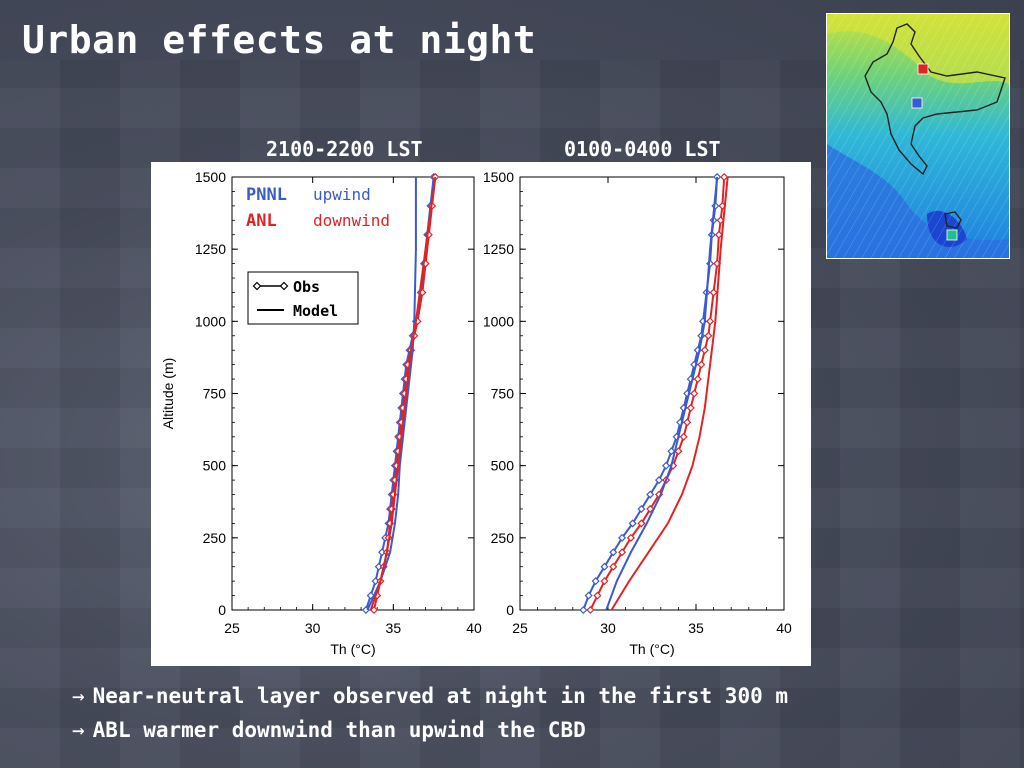 The width and height of the screenshot is (1024, 768). I want to click on legend-downwind: downwind, so click(351, 220).